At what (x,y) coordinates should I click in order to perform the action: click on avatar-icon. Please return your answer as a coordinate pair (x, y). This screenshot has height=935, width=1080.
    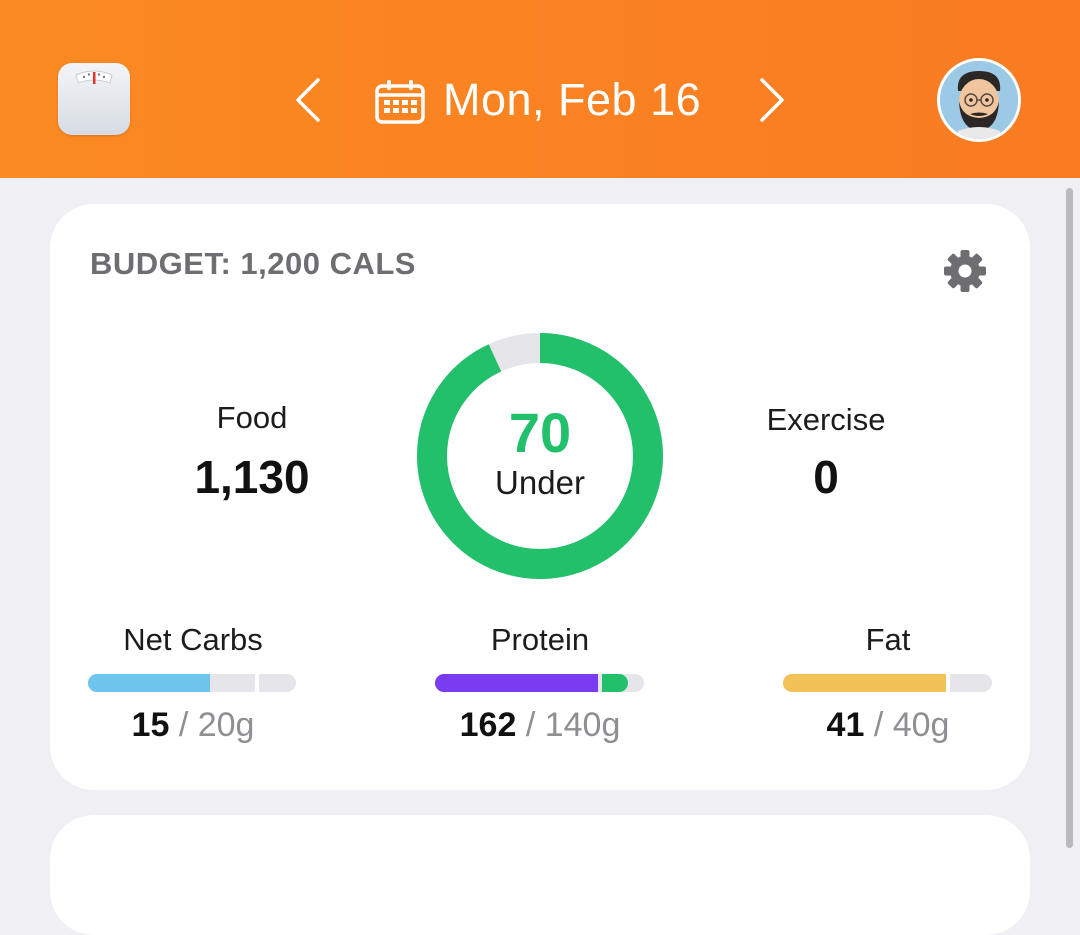
    Looking at the image, I should click on (979, 100).